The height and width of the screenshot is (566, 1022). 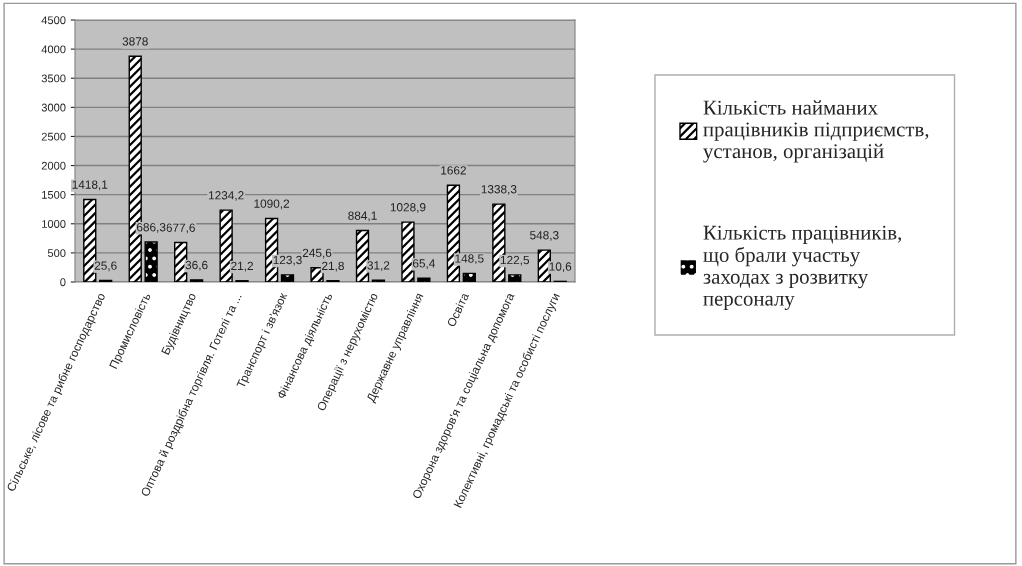 I want to click on y-tick-label: 2000, so click(x=53, y=165).